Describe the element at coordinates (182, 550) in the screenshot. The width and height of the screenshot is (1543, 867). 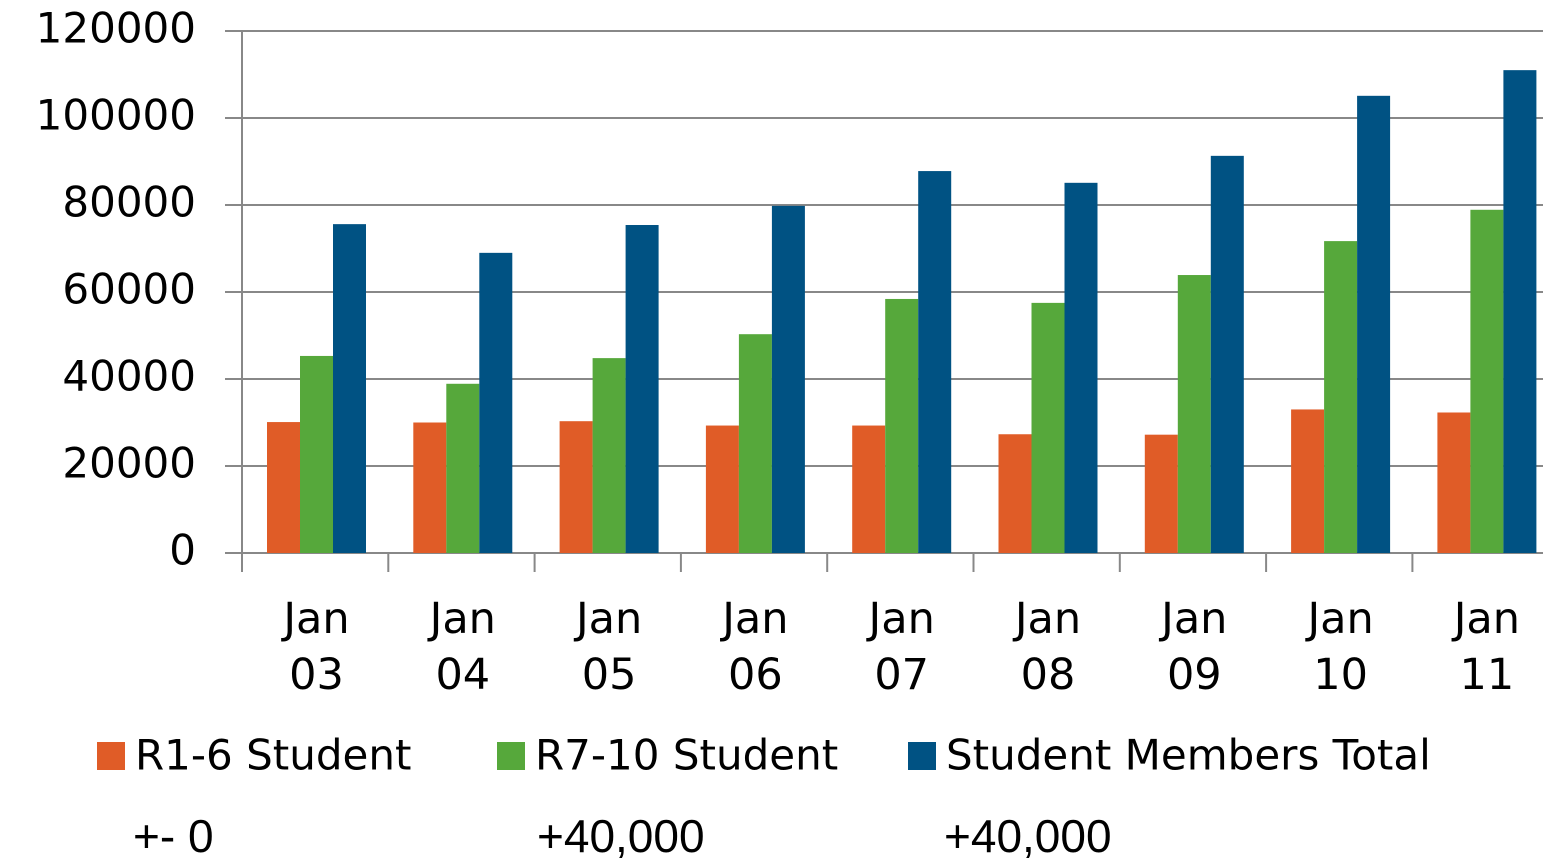
I see `y-tick-label: 0` at that location.